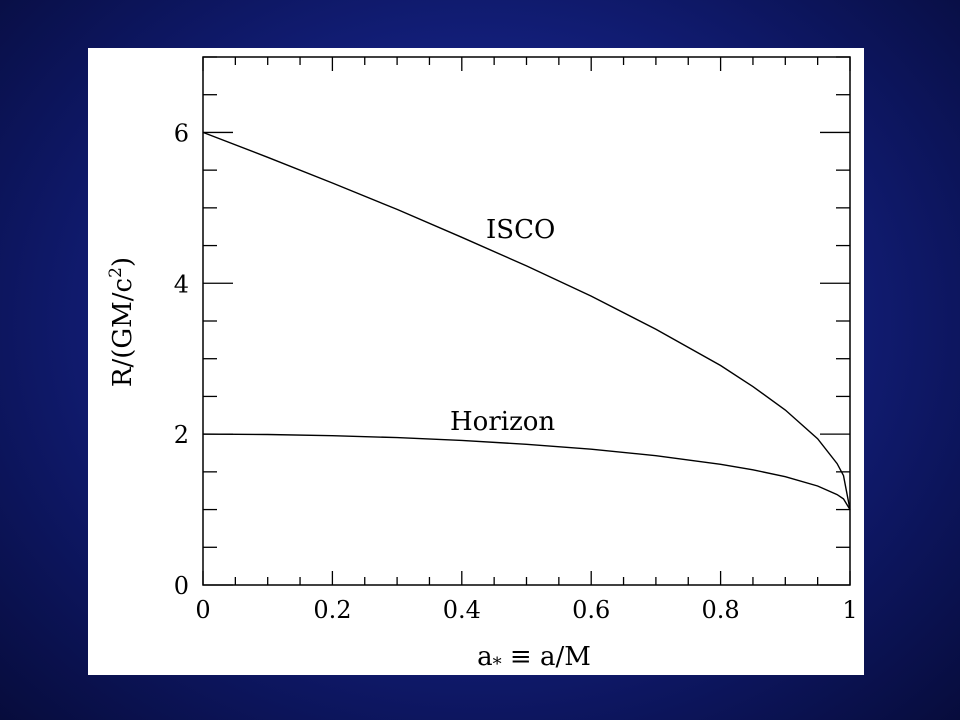 Image resolution: width=960 pixels, height=720 pixels. I want to click on y-axis-title: R/(GM/c2), so click(122, 322).